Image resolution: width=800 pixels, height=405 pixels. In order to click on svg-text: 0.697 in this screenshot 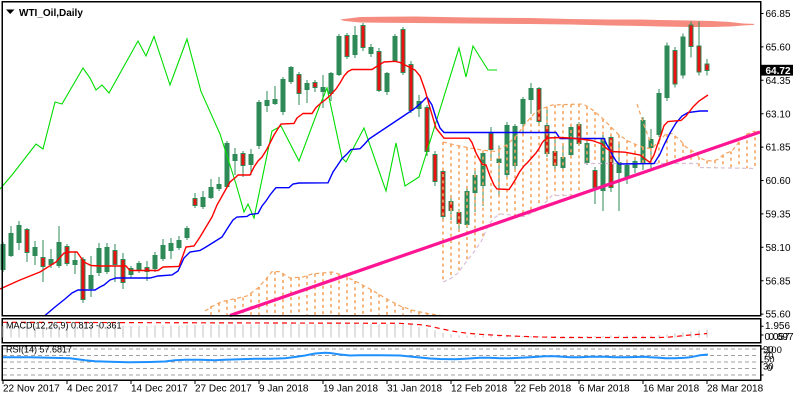, I will do `click(781, 337)`.